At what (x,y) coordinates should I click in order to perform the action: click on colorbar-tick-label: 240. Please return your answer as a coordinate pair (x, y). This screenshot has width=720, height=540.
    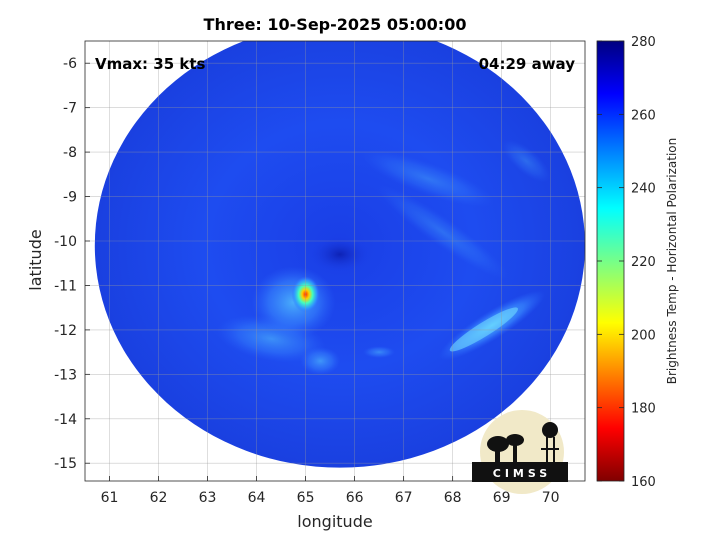
    Looking at the image, I should click on (643, 189).